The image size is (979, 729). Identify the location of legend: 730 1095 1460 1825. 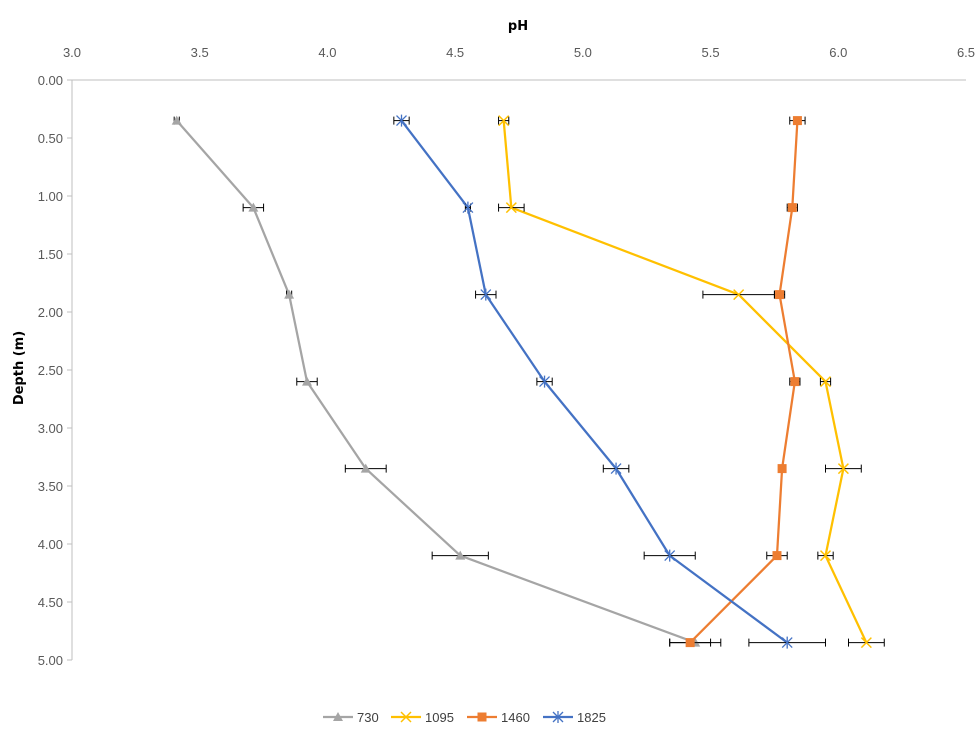
(464, 717).